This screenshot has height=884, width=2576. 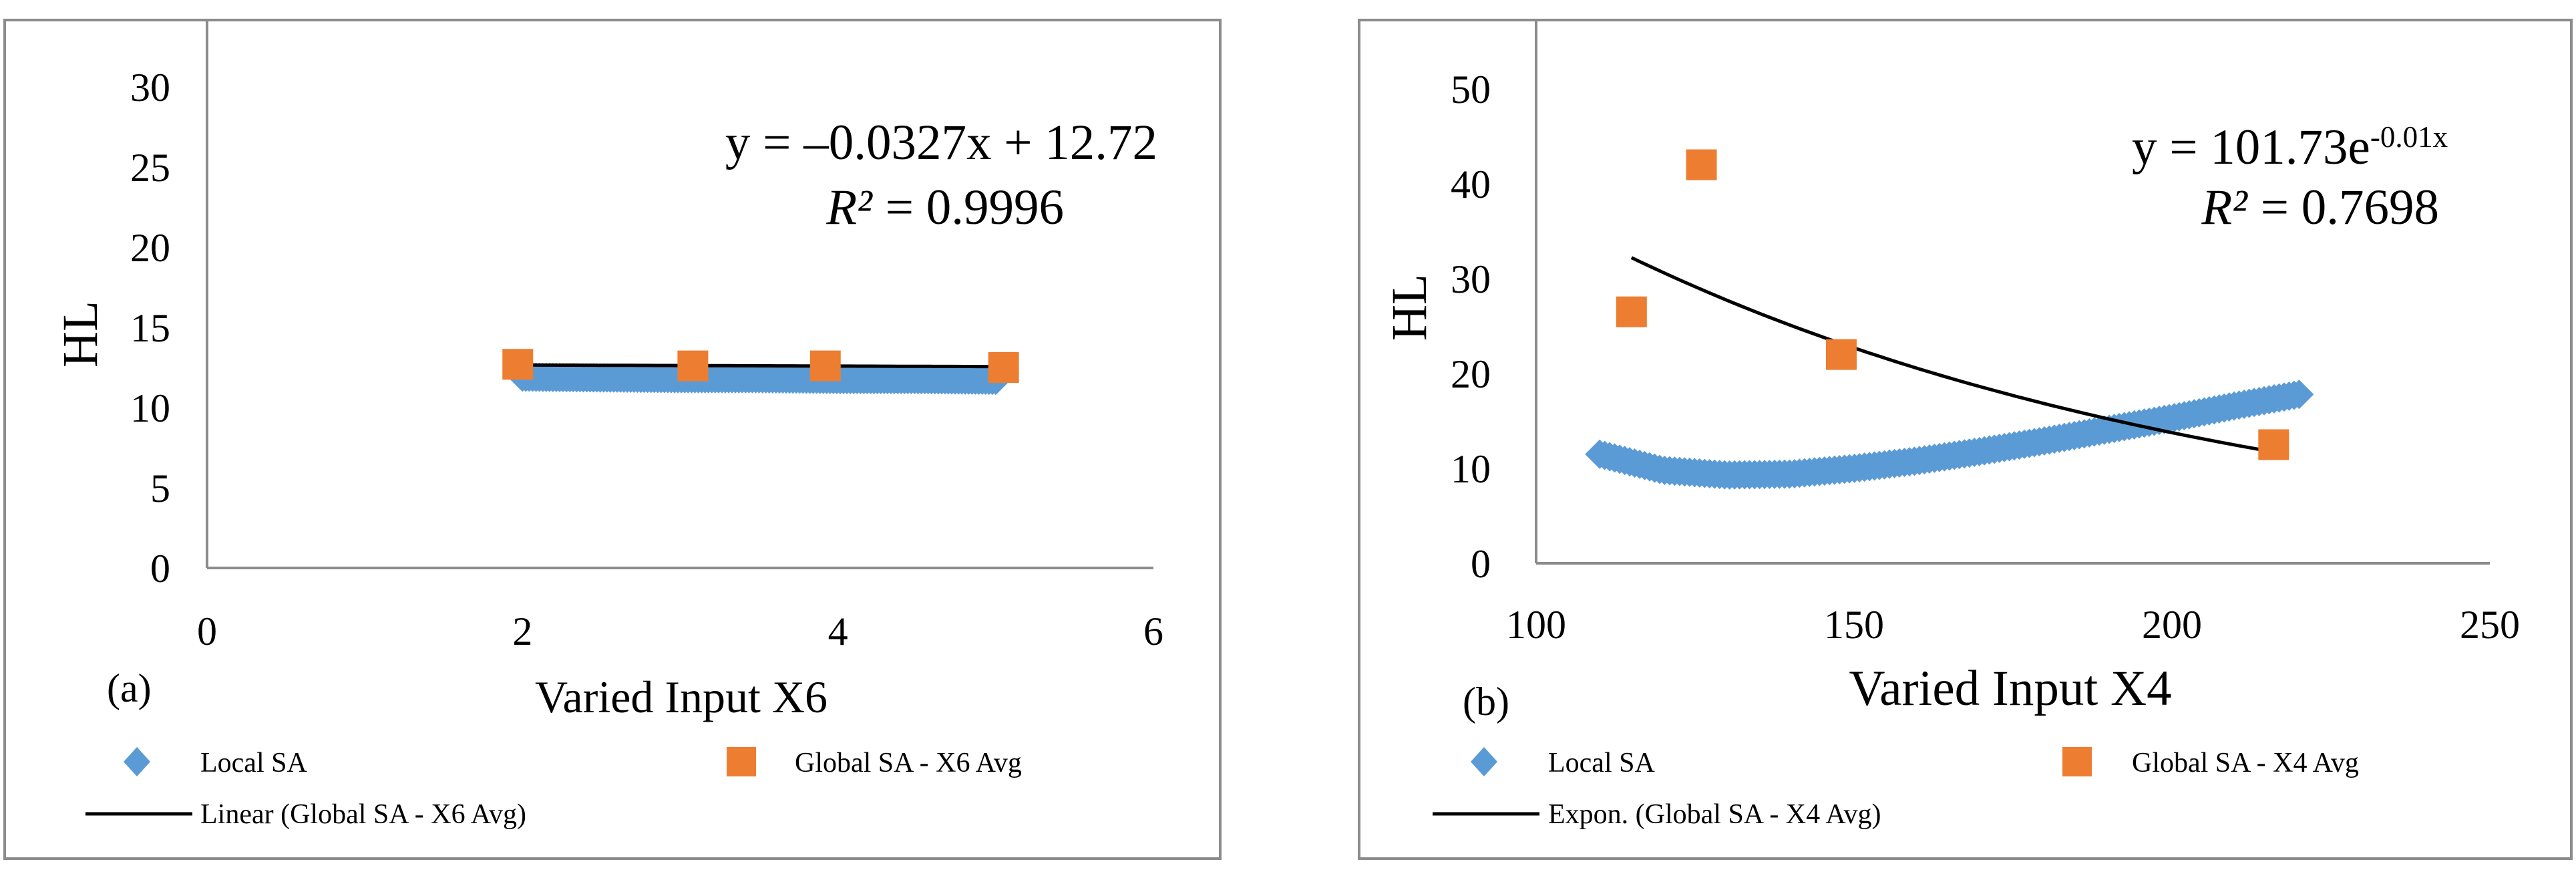 What do you see at coordinates (150, 328) in the screenshot?
I see `y-tick-label: 15` at bounding box center [150, 328].